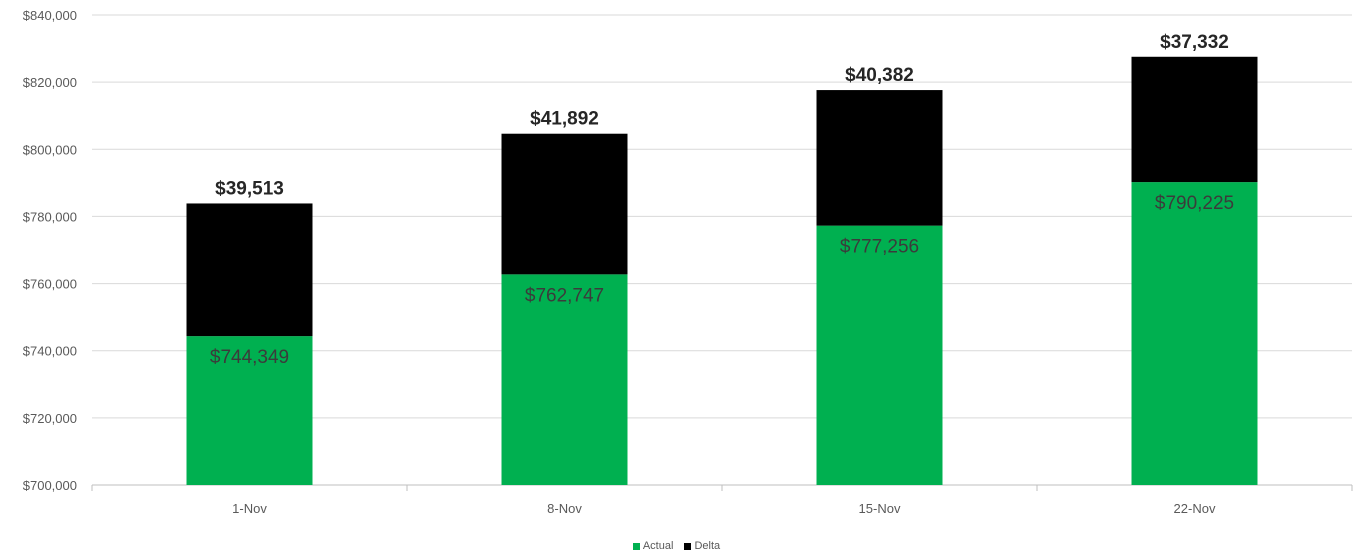  What do you see at coordinates (879, 75) in the screenshot?
I see `data-label-delta: $40,382` at bounding box center [879, 75].